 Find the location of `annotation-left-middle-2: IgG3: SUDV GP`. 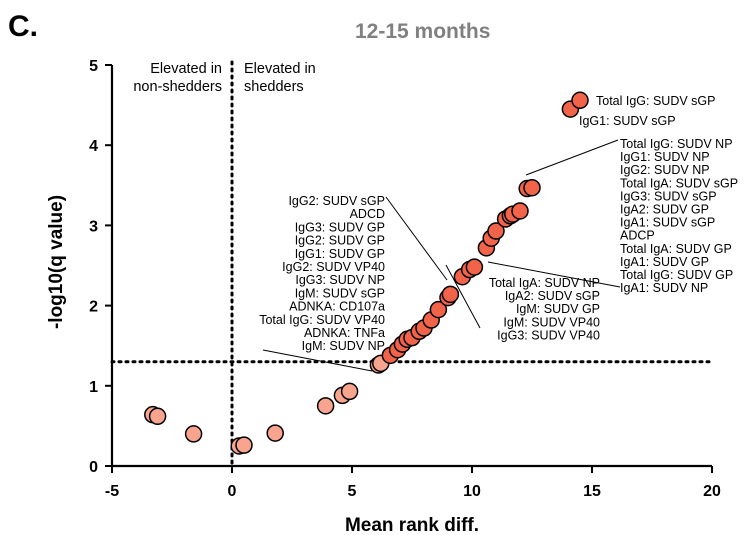

annotation-left-middle-2: IgG3: SUDV GP is located at coordinates (340, 227).